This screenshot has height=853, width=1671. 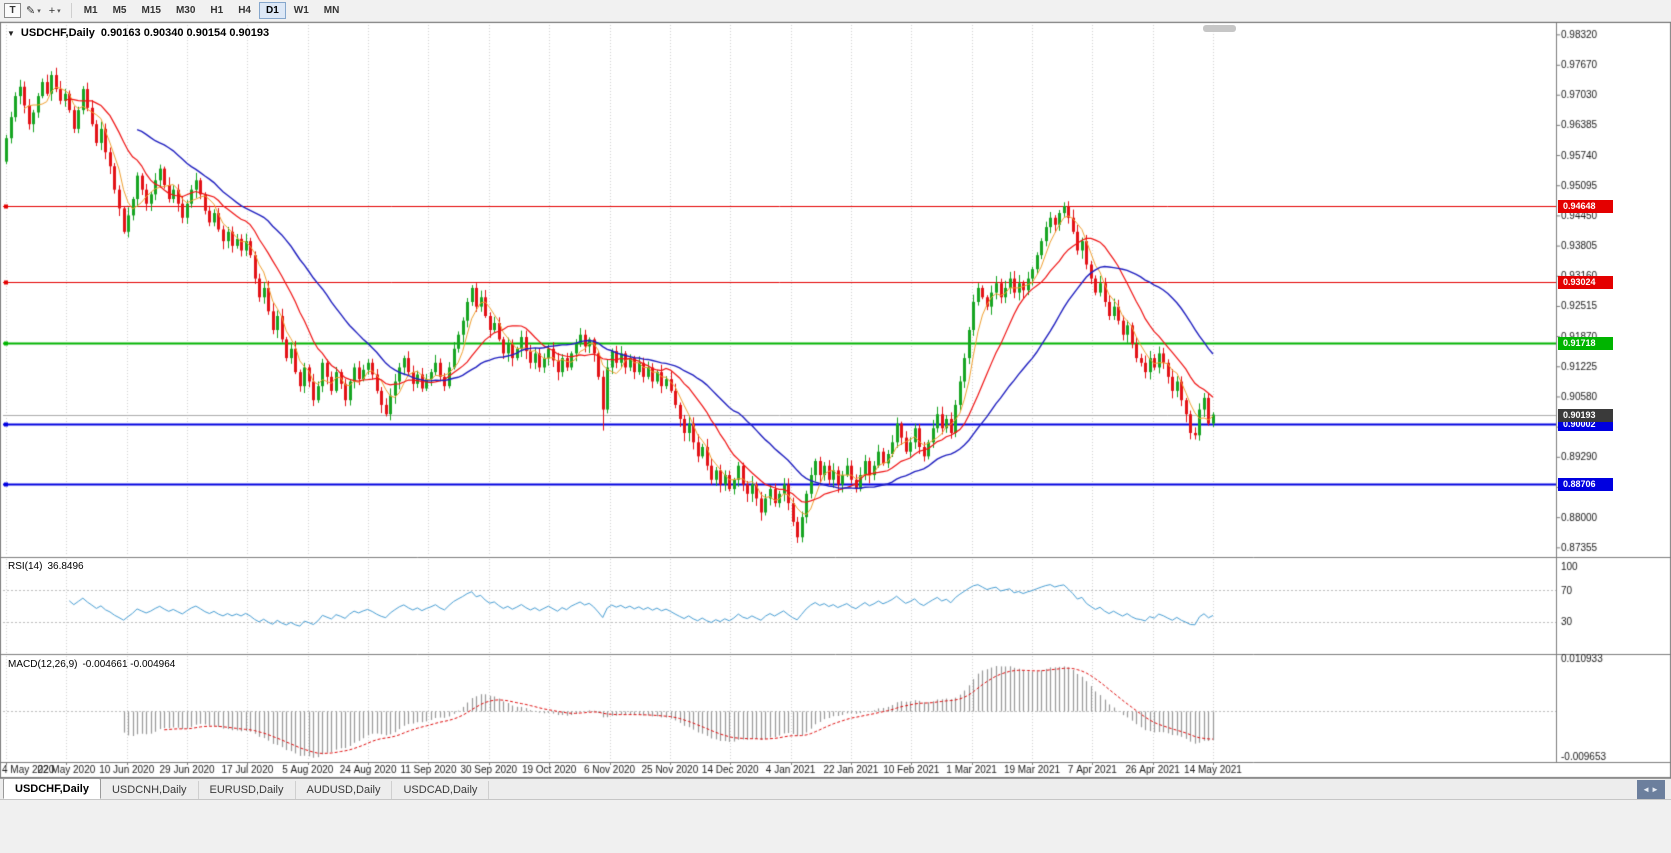 What do you see at coordinates (1585, 344) in the screenshot?
I see `price-level-badge: 0.91718` at bounding box center [1585, 344].